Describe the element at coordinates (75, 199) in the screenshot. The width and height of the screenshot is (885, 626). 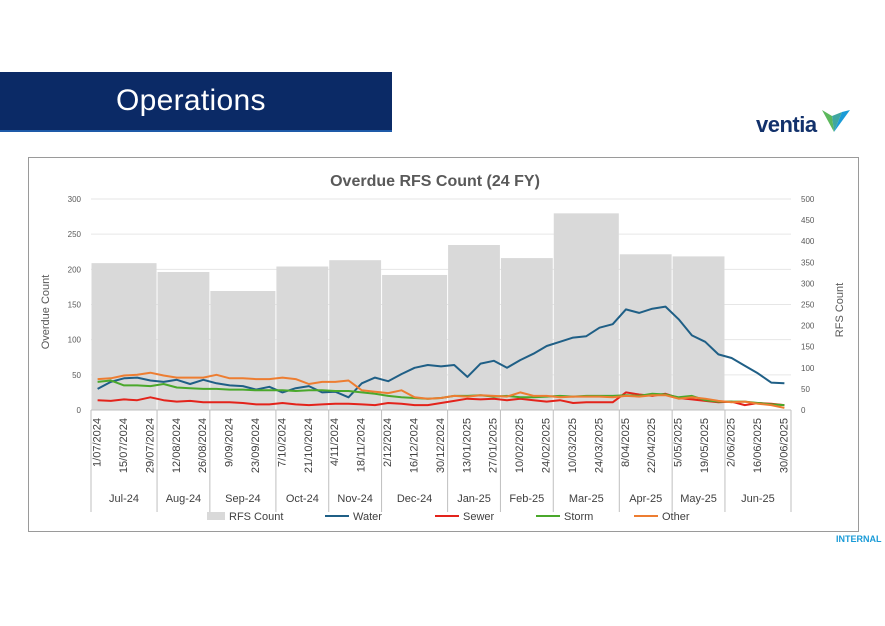
I see `y-tick-label: 300` at that location.